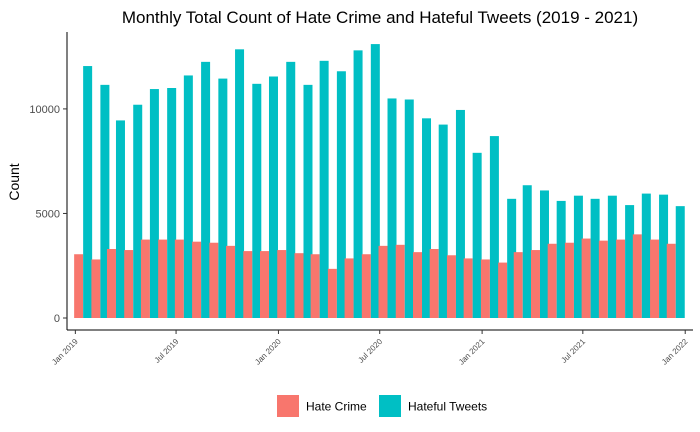 This screenshot has width=700, height=432. Describe the element at coordinates (57, 319) in the screenshot. I see `y-tick-label: 0` at that location.